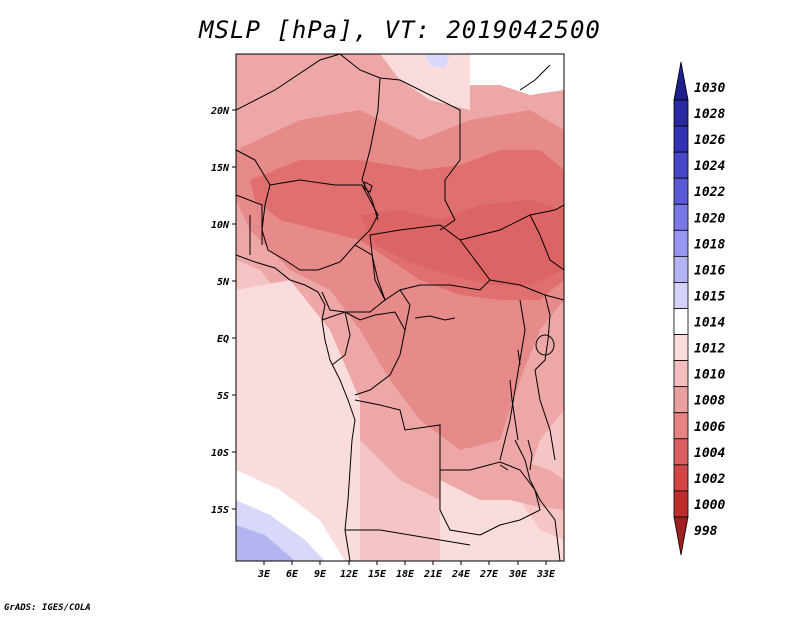 The height and width of the screenshot is (618, 800). I want to click on colorbar-label: 1022, so click(709, 192).